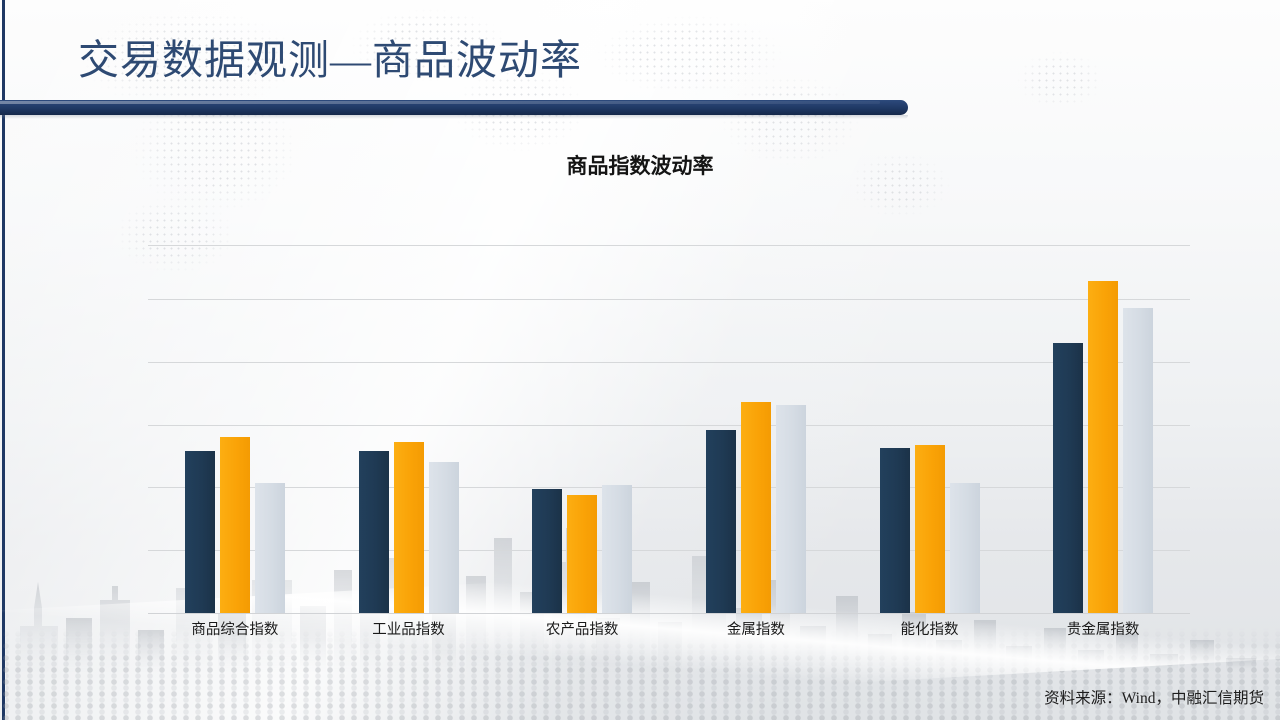  Describe the element at coordinates (755, 630) in the screenshot. I see `category-label: 金属指数` at that location.